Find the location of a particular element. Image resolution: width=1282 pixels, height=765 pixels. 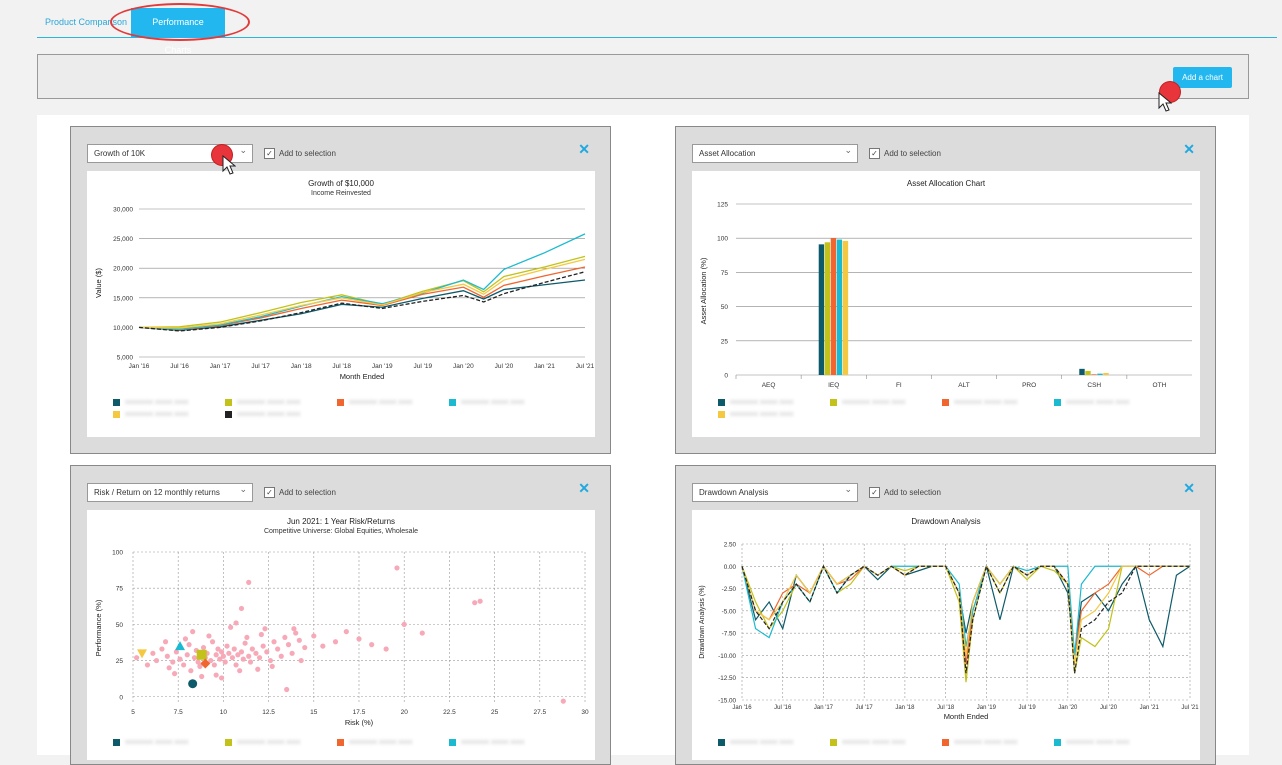

chart-type-select: Growth of 10K is located at coordinates (170, 152).